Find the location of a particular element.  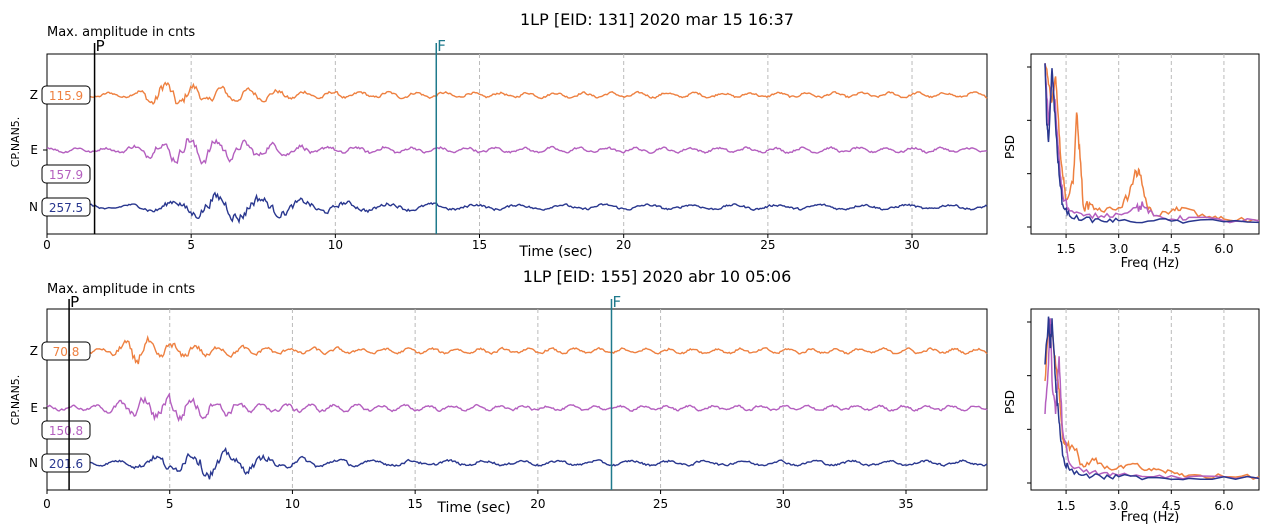

amplitude-value-Z: 115.9 is located at coordinates (66, 96).